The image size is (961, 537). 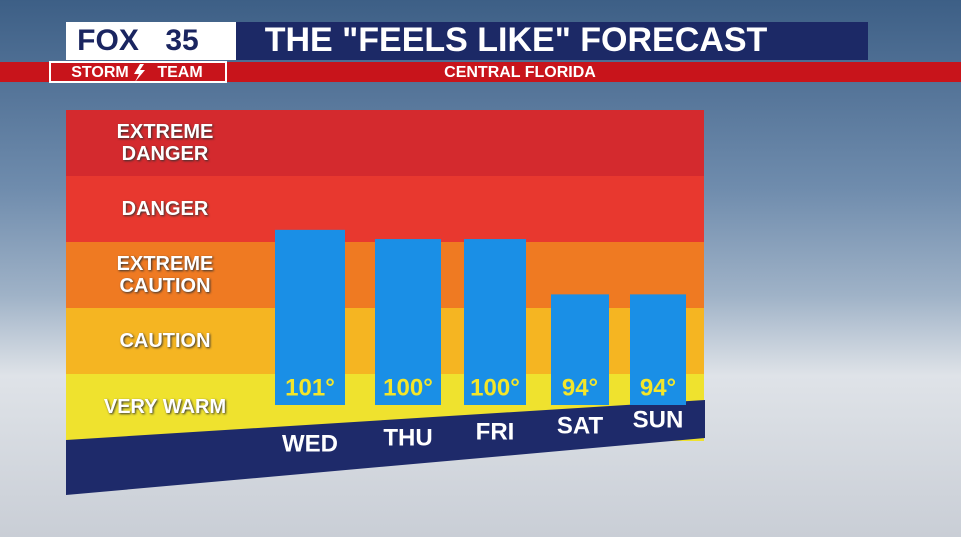 I want to click on band-label: DANGER, so click(x=165, y=209).